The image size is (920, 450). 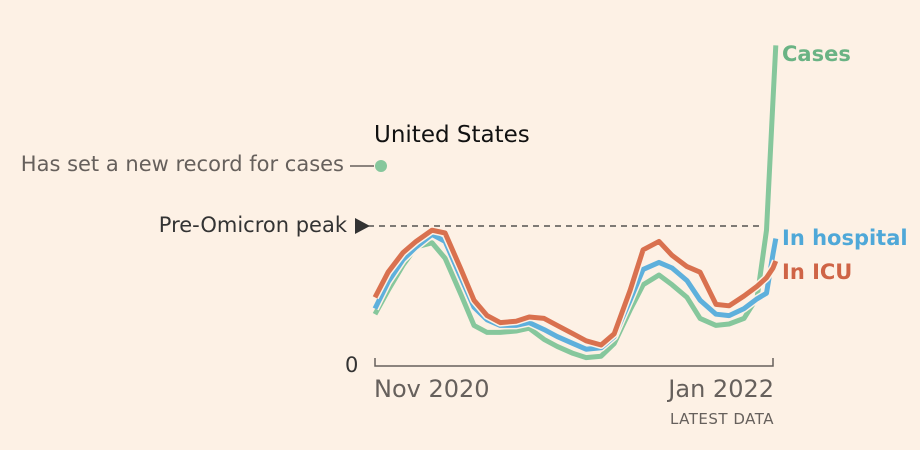 What do you see at coordinates (816, 54) in the screenshot?
I see `series-label-cases: Cases` at bounding box center [816, 54].